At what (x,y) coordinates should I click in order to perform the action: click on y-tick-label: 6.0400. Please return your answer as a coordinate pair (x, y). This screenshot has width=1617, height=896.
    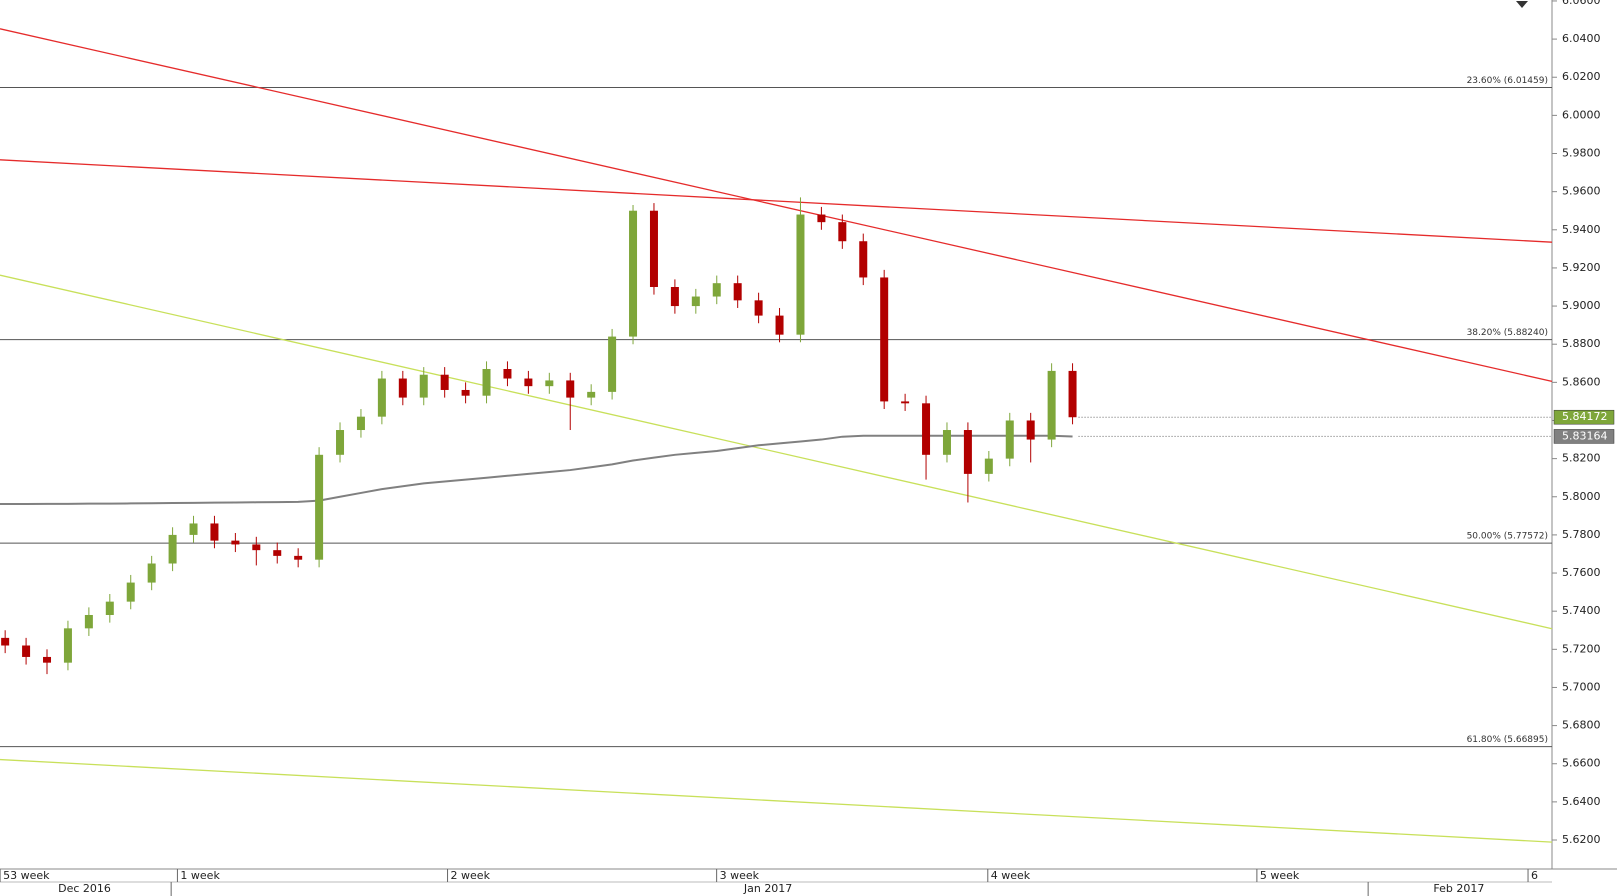
    Looking at the image, I should click on (1581, 38).